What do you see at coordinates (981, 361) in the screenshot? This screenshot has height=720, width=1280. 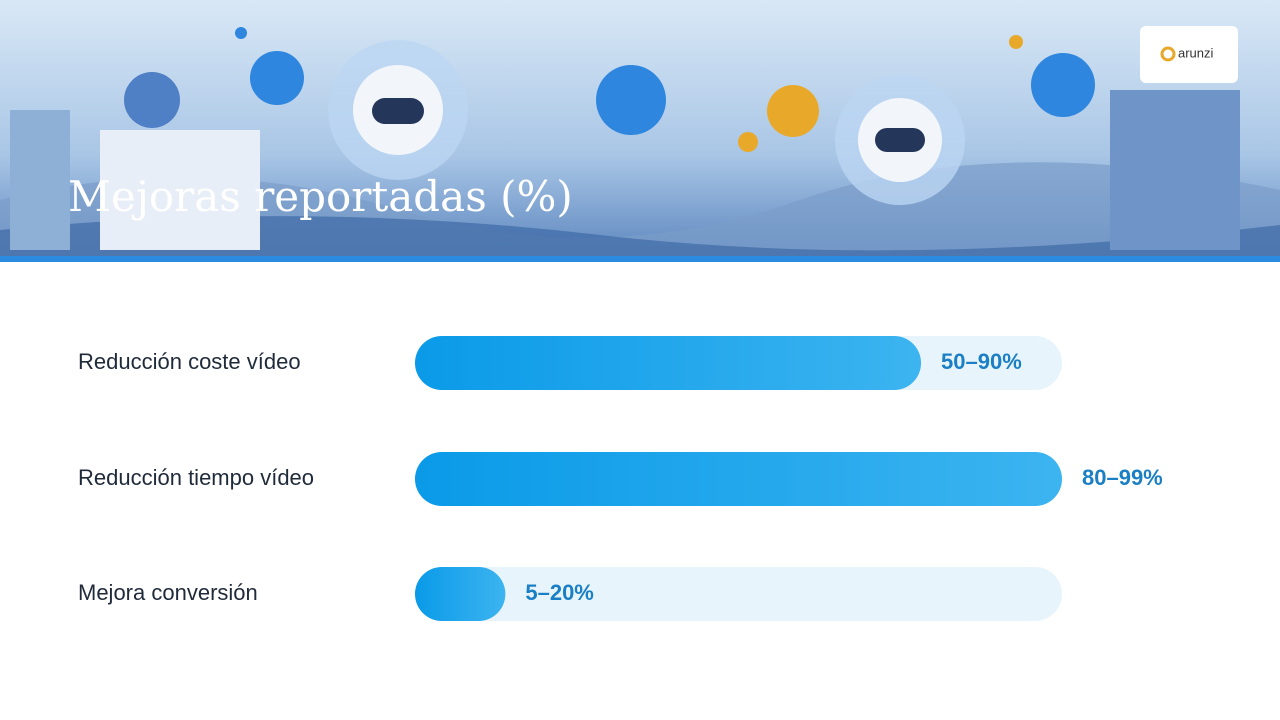 I see `value-label: 50–90%` at bounding box center [981, 361].